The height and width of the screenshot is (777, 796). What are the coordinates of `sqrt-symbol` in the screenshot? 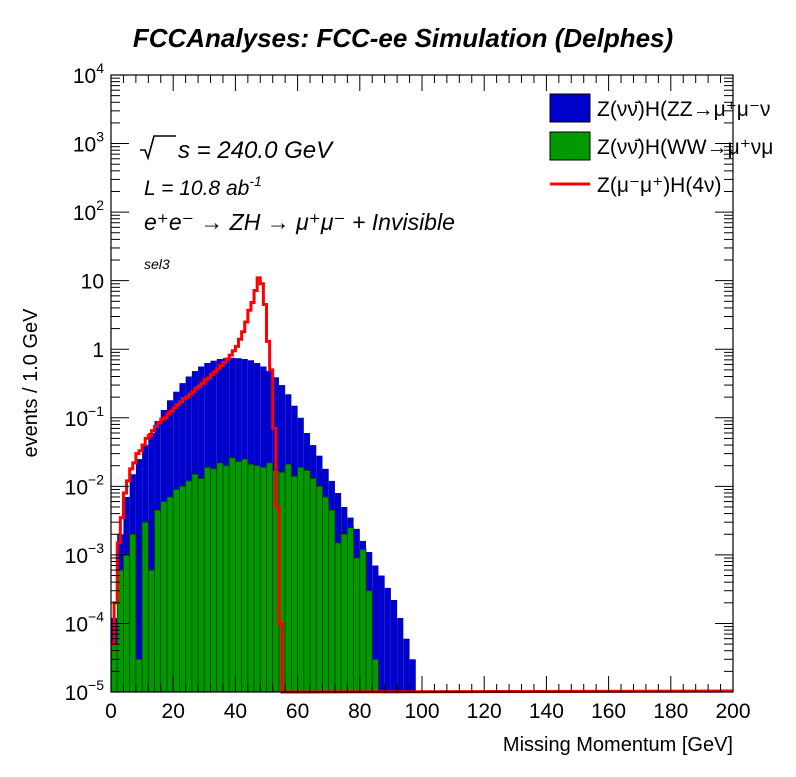 It's located at (158, 148).